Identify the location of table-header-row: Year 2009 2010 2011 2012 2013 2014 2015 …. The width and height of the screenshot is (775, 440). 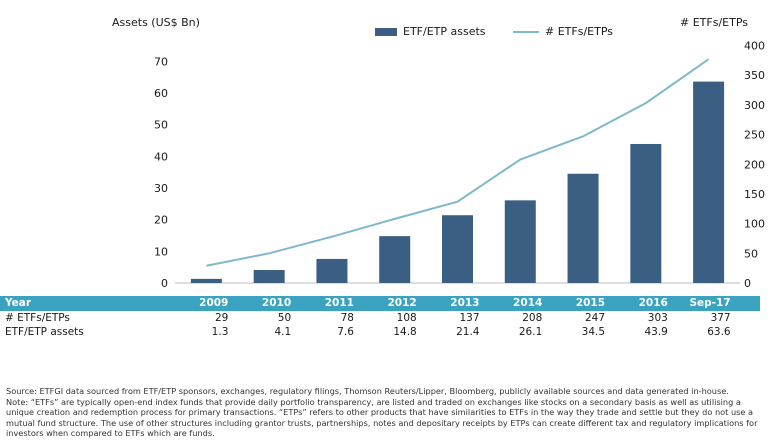
(380, 303).